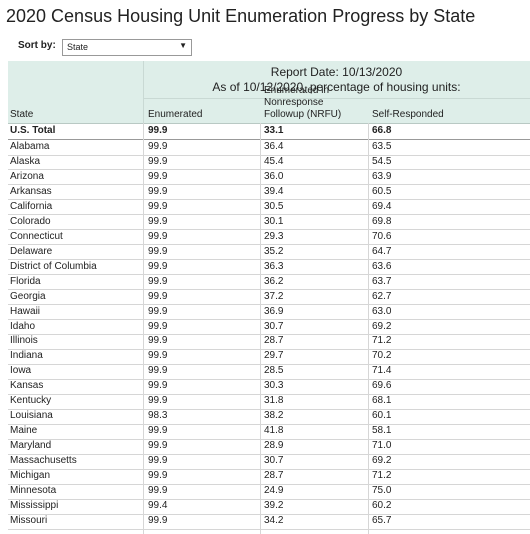 The image size is (530, 534). I want to click on table-cell: 63.6, so click(382, 266).